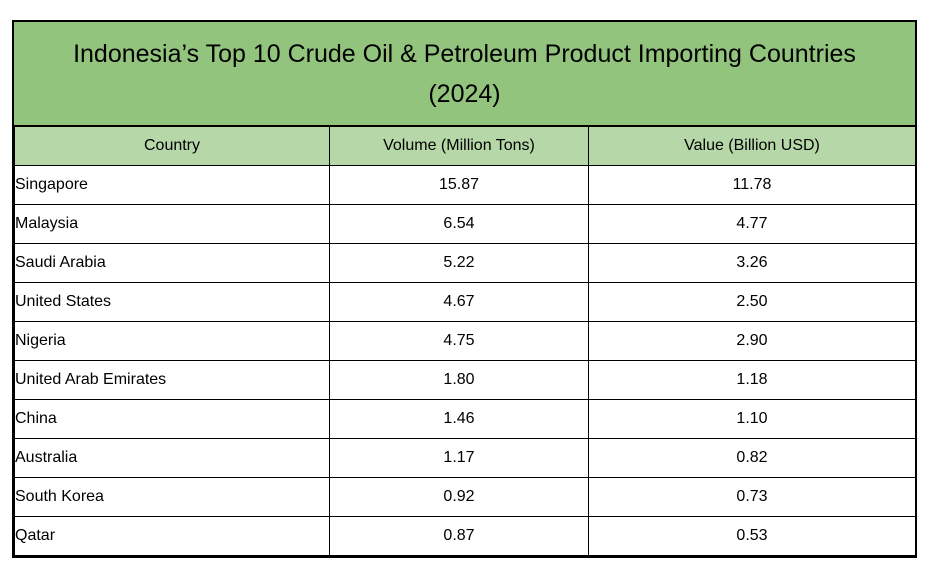 This screenshot has height=579, width=929. Describe the element at coordinates (172, 380) in the screenshot. I see `country-cell: United Arab Emirates` at that location.